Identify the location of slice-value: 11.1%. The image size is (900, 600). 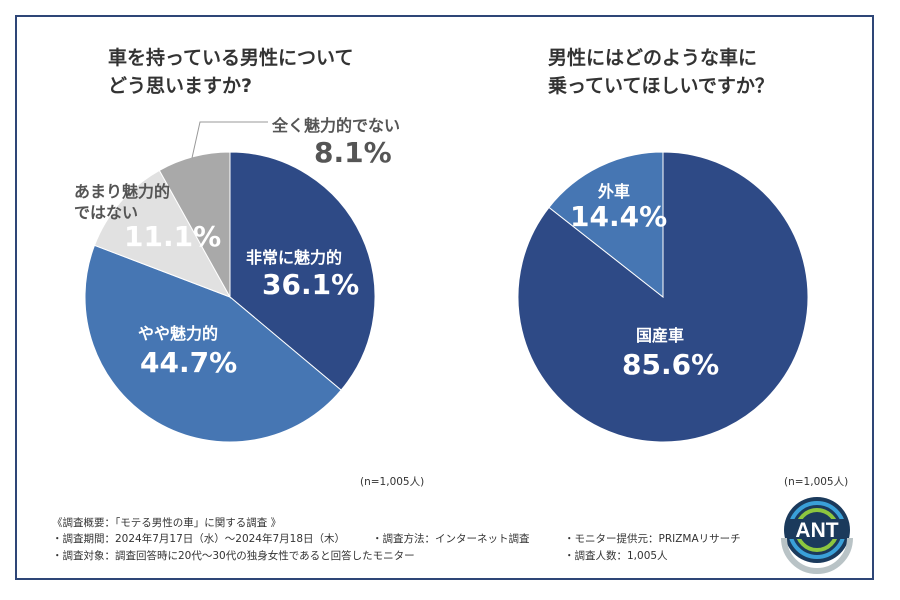
(173, 236).